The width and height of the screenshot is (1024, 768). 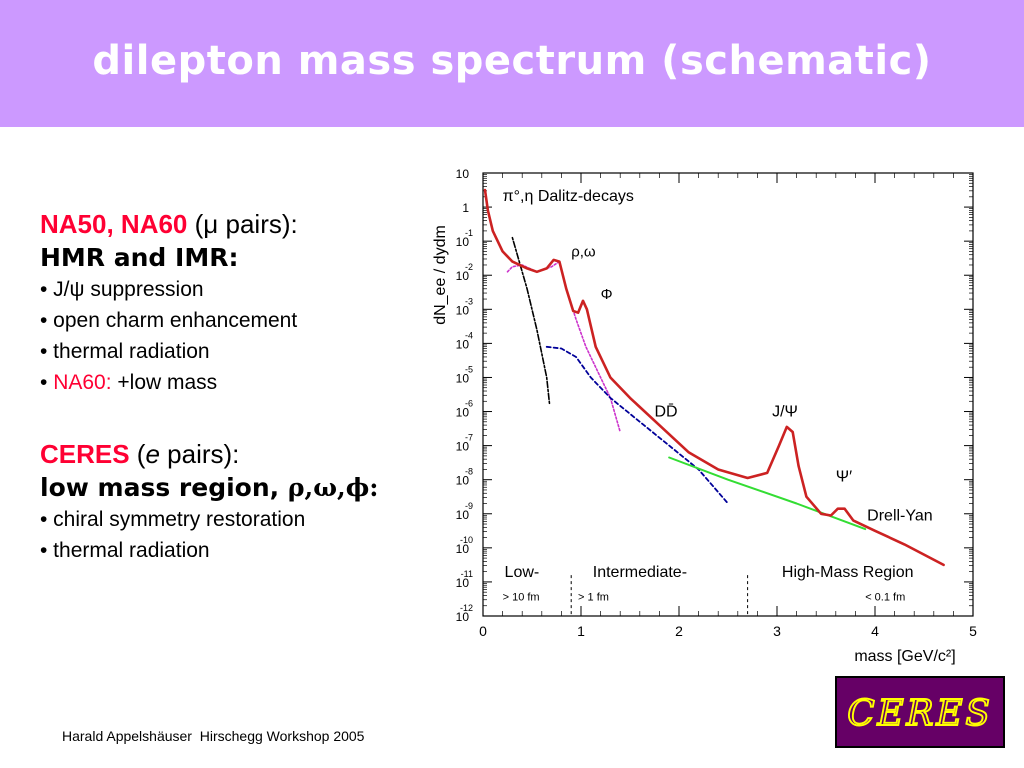 What do you see at coordinates (581, 631) in the screenshot?
I see `x-tick-label: 1` at bounding box center [581, 631].